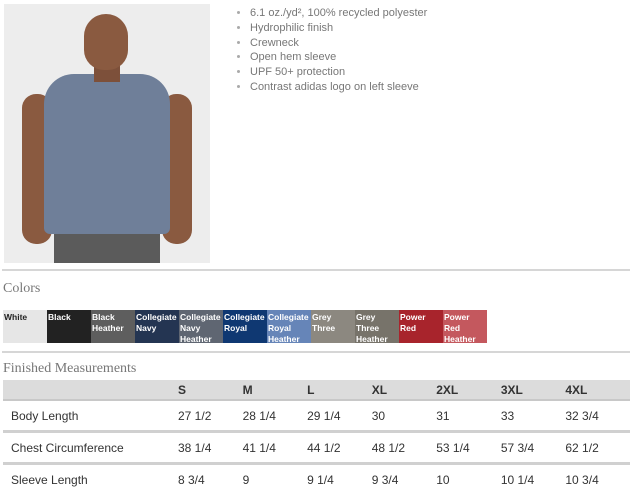 This screenshot has width=640, height=497. Describe the element at coordinates (533, 447) in the screenshot. I see `measurement-cell: 57 3/4` at that location.